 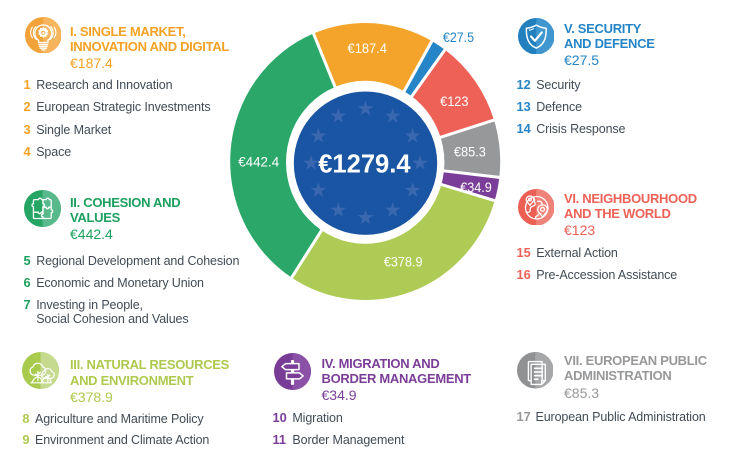 What do you see at coordinates (403, 262) in the screenshot?
I see `svg-text: €378.9` at bounding box center [403, 262].